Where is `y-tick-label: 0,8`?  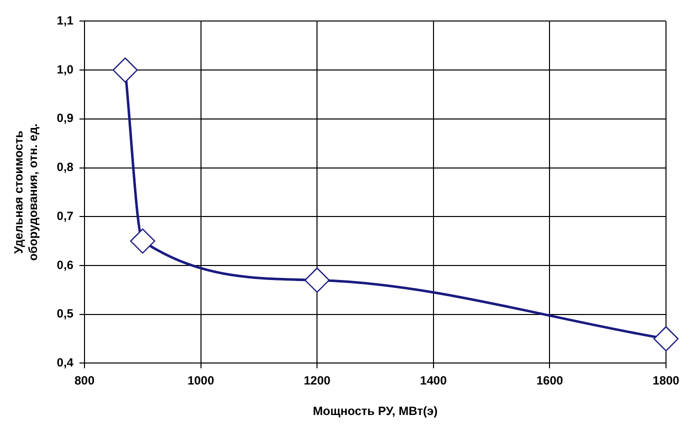
y-tick-label: 0,8 is located at coordinates (65, 167).